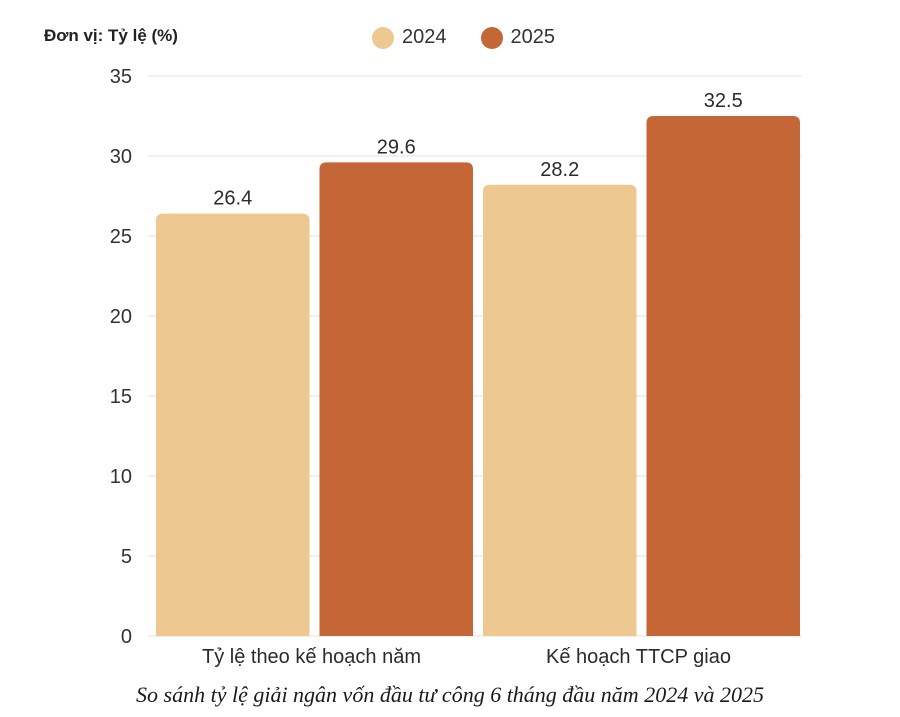 The image size is (900, 717). I want to click on data-label: 32.5, so click(723, 101).